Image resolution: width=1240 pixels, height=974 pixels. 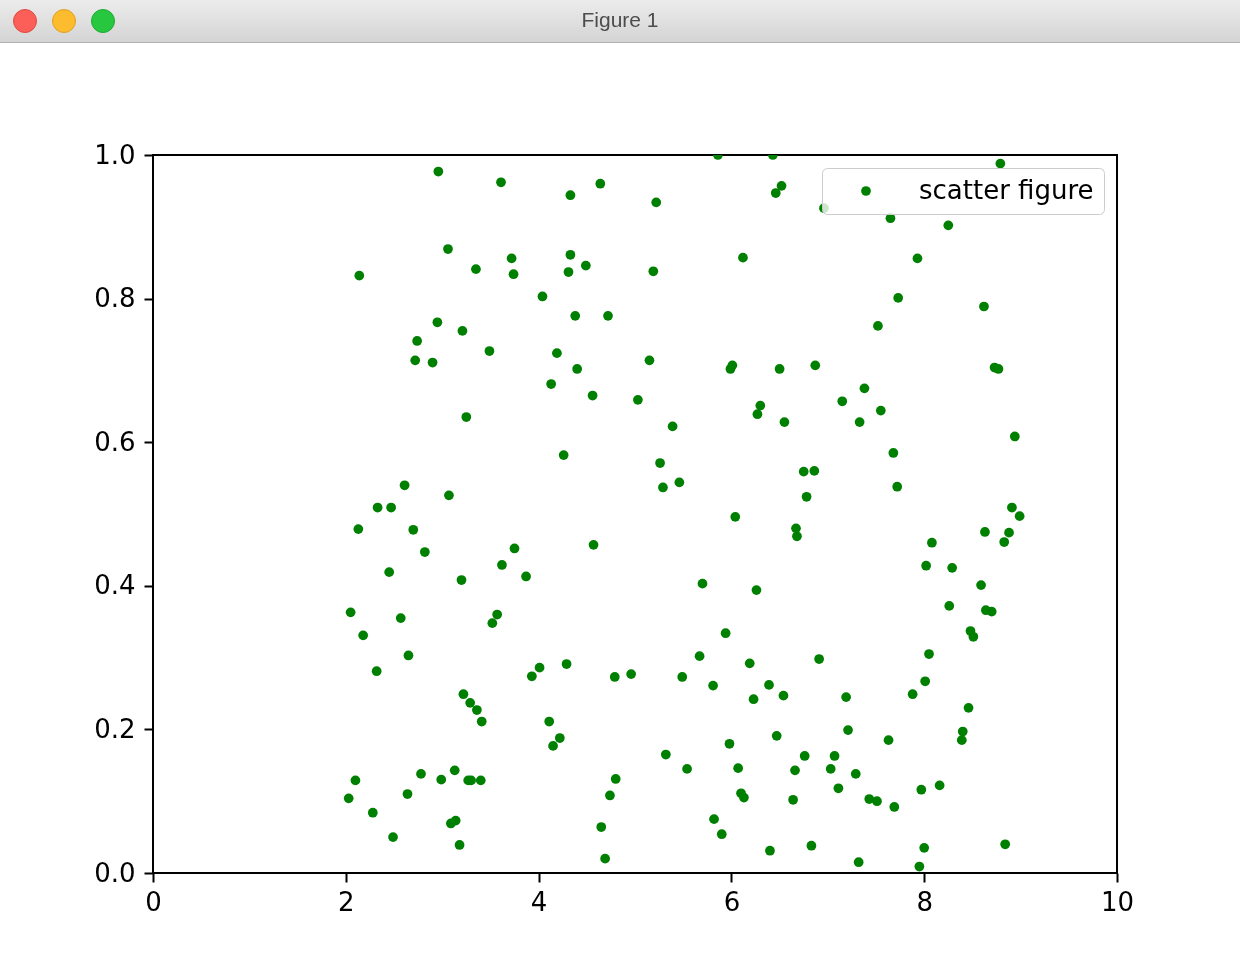 I want to click on y-tick-label: 1.0, so click(x=115, y=154).